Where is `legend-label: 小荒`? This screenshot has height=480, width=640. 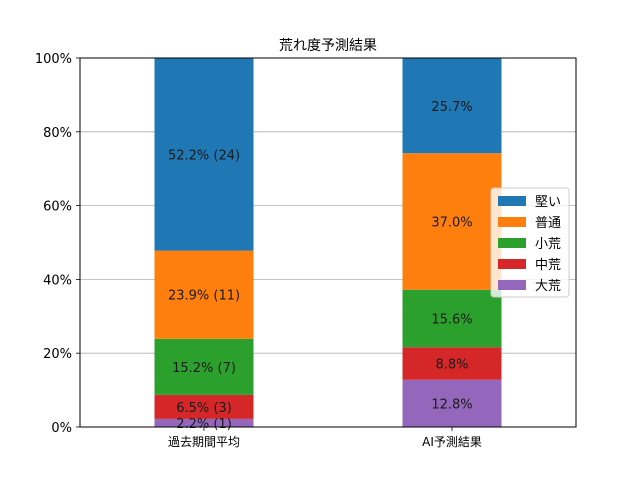
legend-label: 小荒 is located at coordinates (548, 244).